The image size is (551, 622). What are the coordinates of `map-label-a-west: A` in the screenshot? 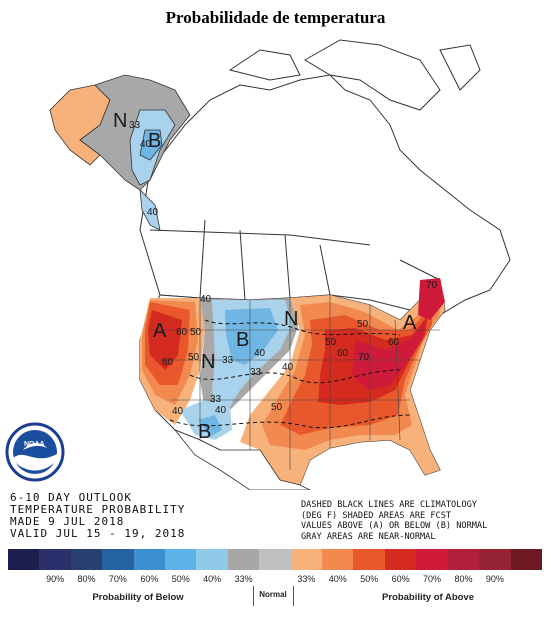 It's located at (160, 331).